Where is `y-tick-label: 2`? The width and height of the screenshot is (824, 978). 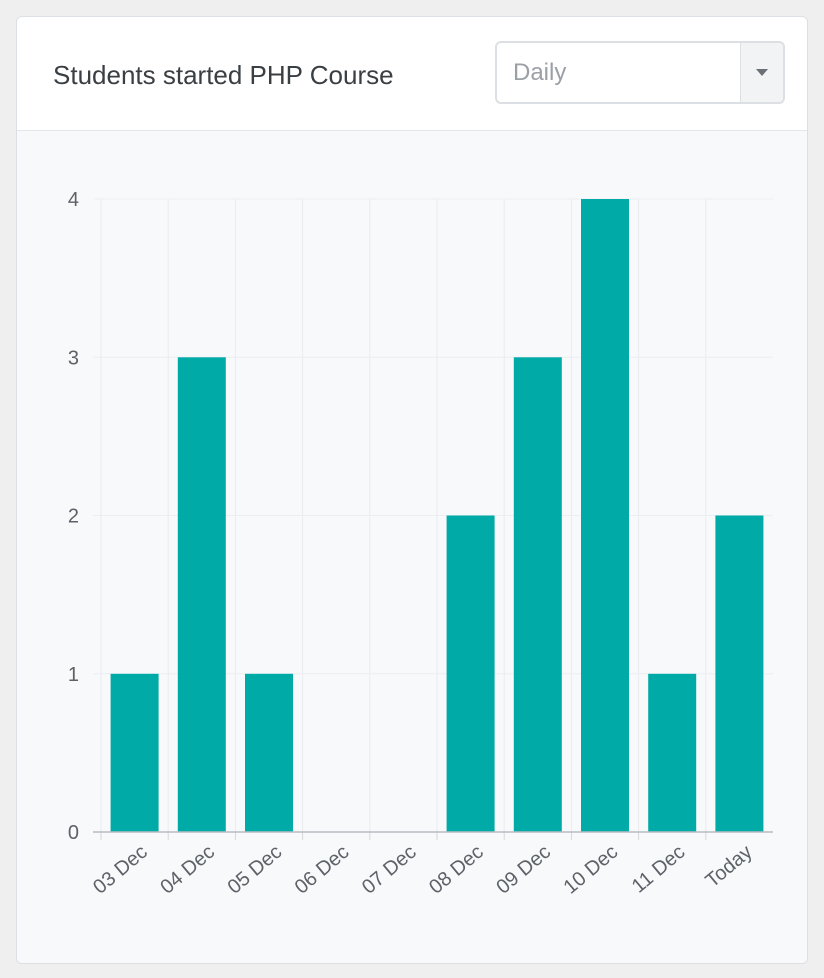
y-tick-label: 2 is located at coordinates (73, 517).